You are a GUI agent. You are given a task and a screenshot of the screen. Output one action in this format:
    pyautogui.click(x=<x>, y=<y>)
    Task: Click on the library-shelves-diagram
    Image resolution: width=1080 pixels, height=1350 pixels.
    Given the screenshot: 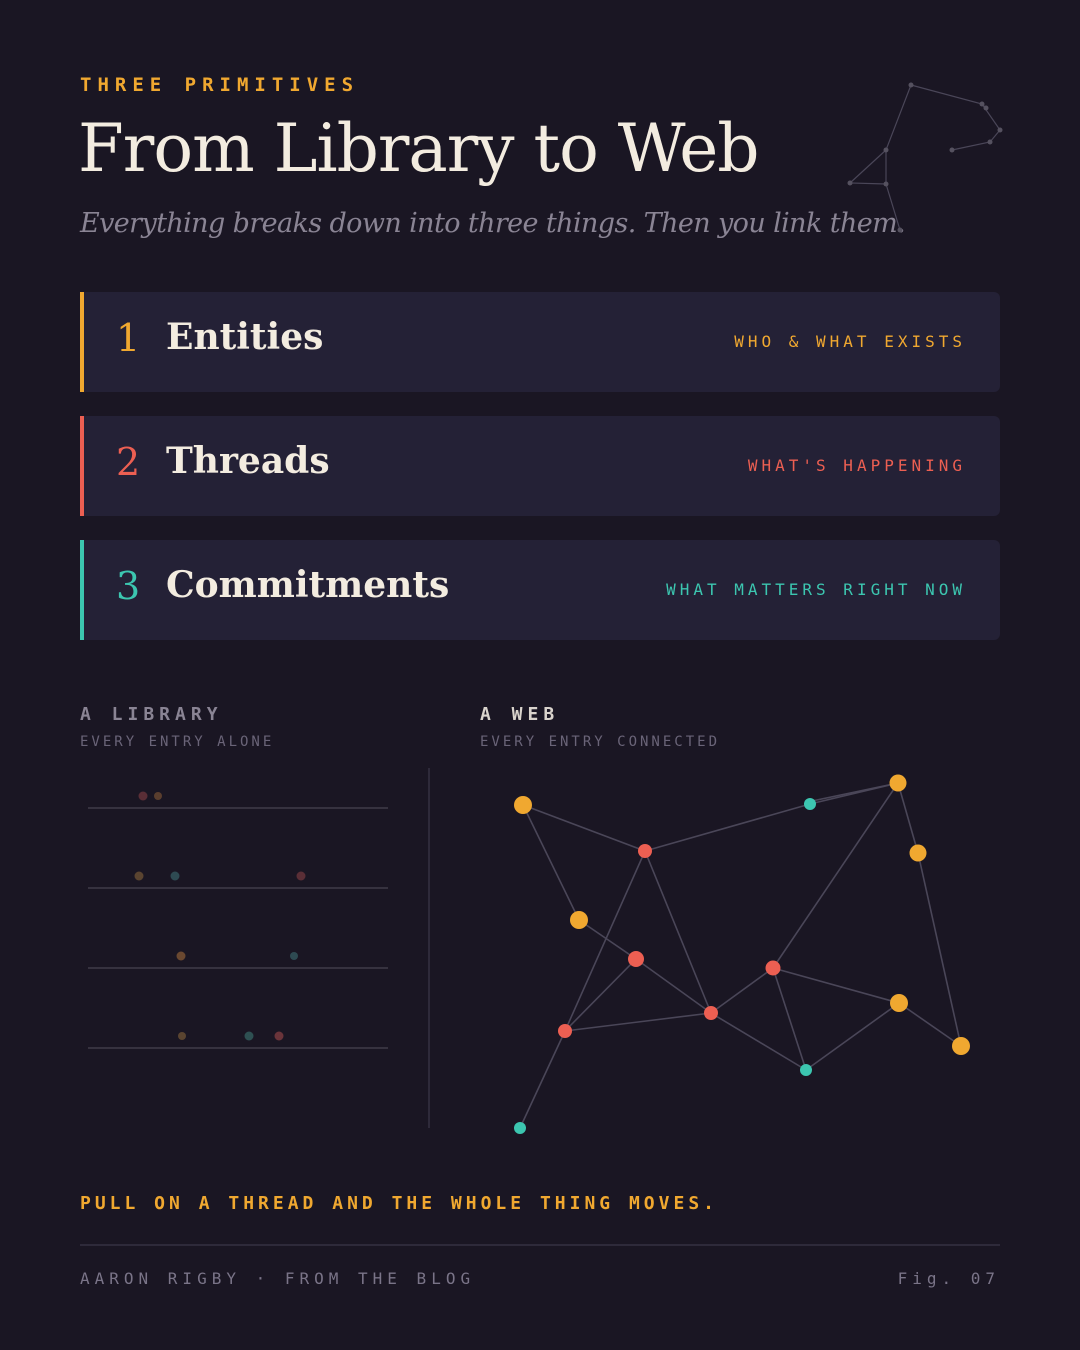 What is the action you would take?
    pyautogui.click(x=238, y=920)
    